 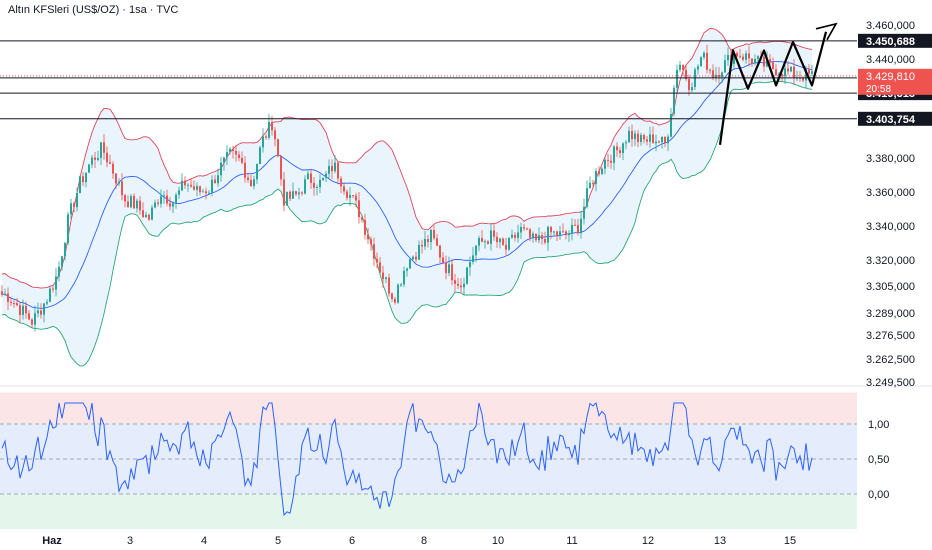 What do you see at coordinates (890, 314) in the screenshot?
I see `price-tick-label: 3.289,000` at bounding box center [890, 314].